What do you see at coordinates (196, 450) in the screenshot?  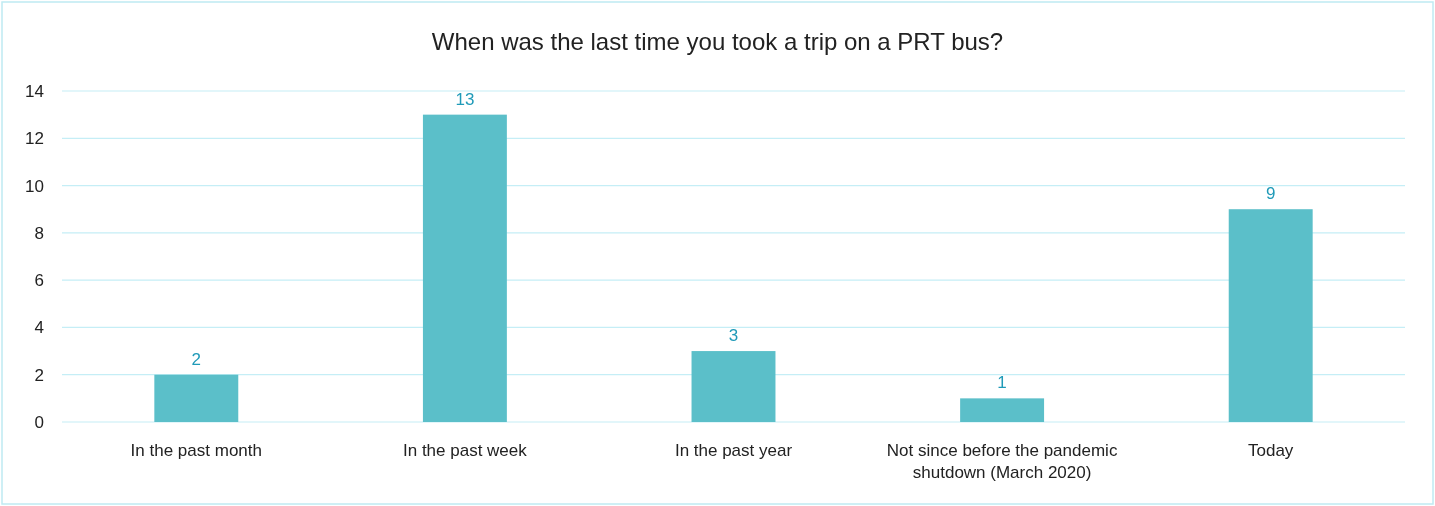 I see `x-tick-label: In the past month` at bounding box center [196, 450].